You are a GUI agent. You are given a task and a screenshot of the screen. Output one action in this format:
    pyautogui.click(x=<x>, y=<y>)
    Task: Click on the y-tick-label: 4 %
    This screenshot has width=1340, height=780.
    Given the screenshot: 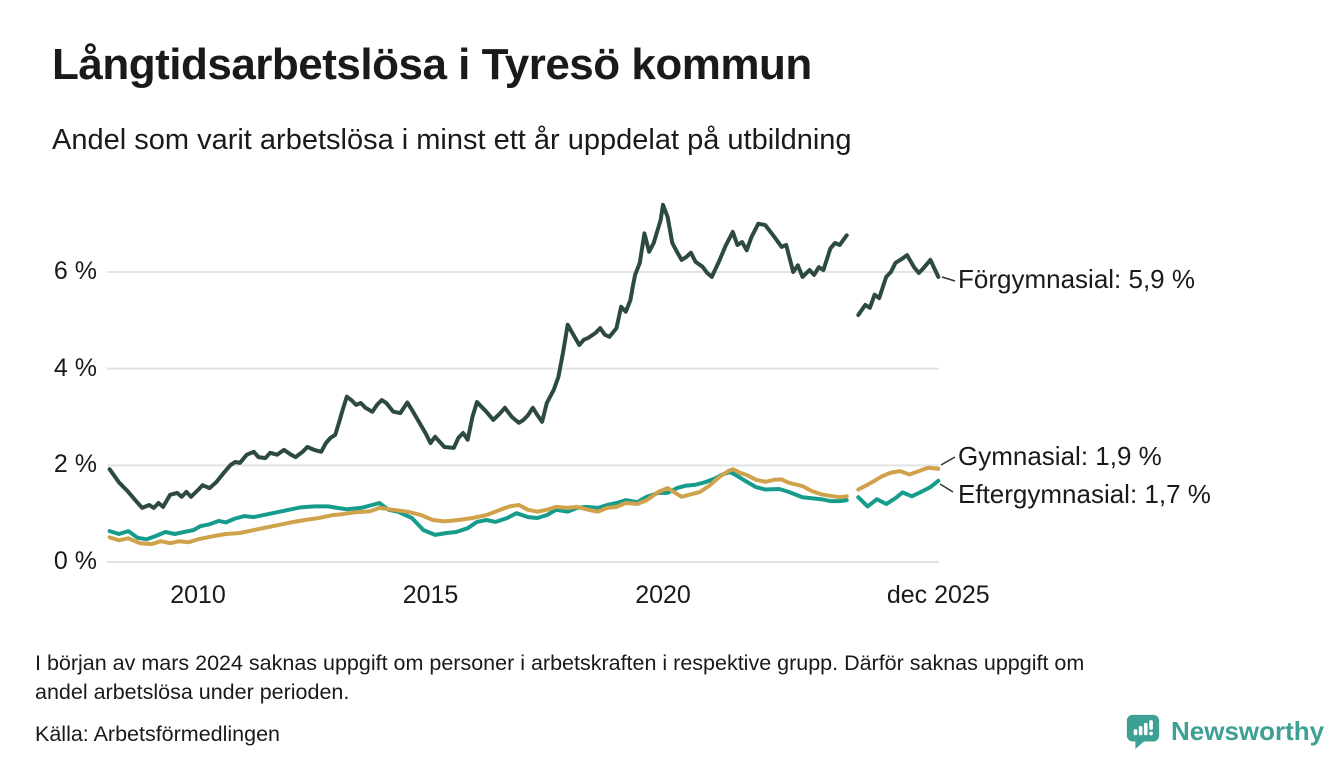 What is the action you would take?
    pyautogui.click(x=75, y=367)
    